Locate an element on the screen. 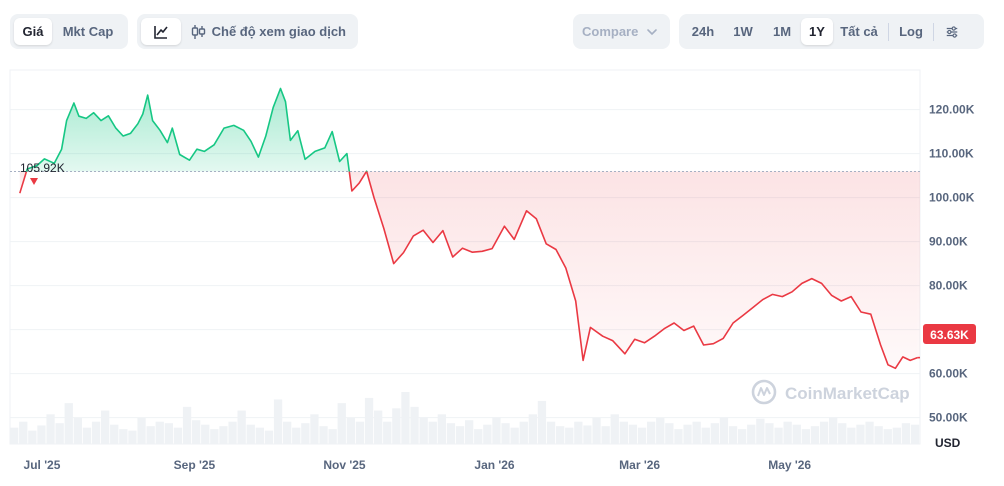 The width and height of the screenshot is (1004, 486). range-1y: 1Y is located at coordinates (817, 31).